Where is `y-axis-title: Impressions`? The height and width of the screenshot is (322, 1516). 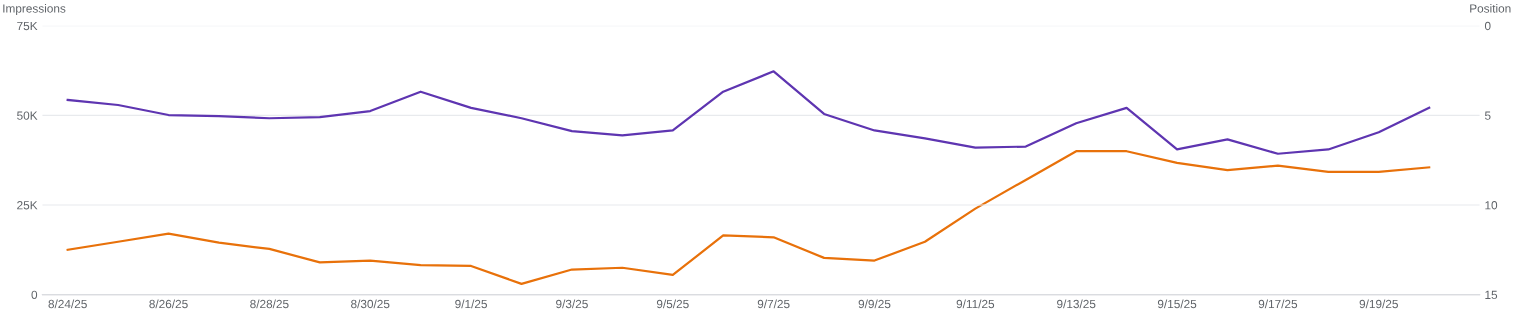 y-axis-title: Impressions is located at coordinates (34, 10).